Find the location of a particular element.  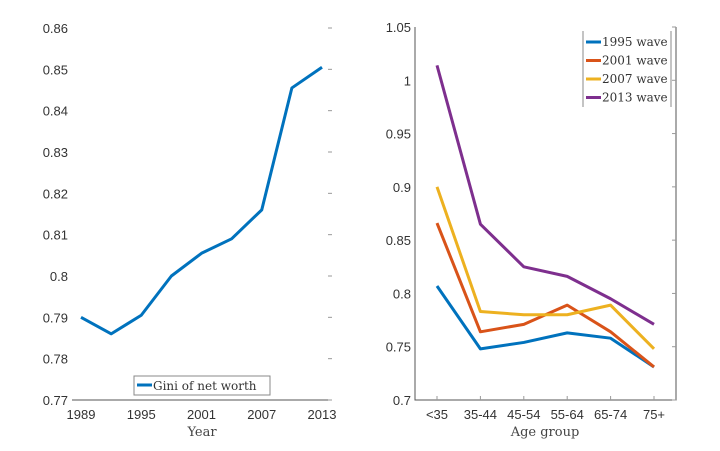

x-tick-label: 2007 is located at coordinates (261, 414).